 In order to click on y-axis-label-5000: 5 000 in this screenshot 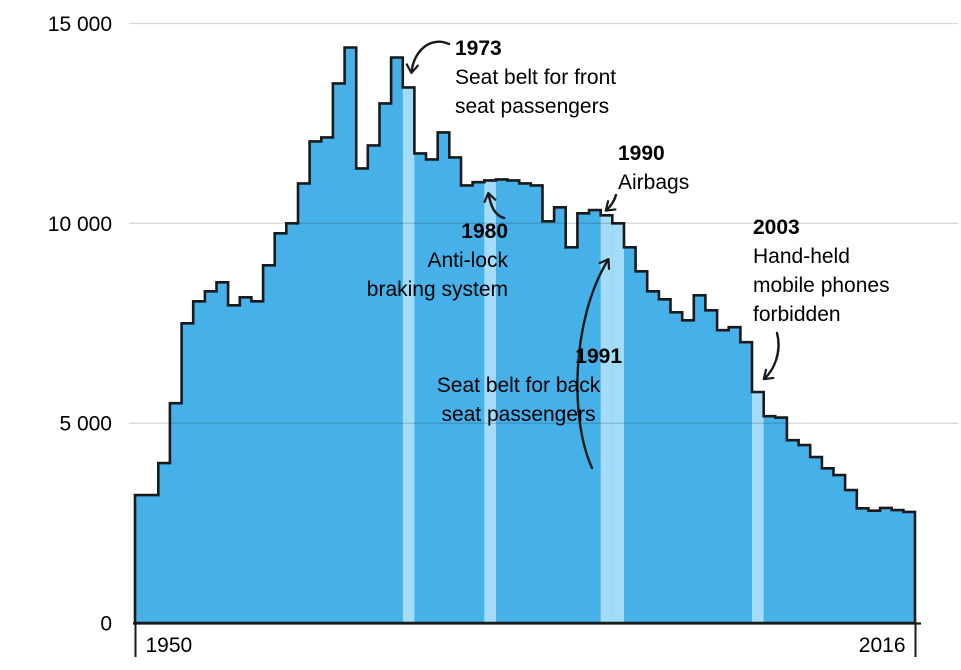, I will do `click(85, 424)`.